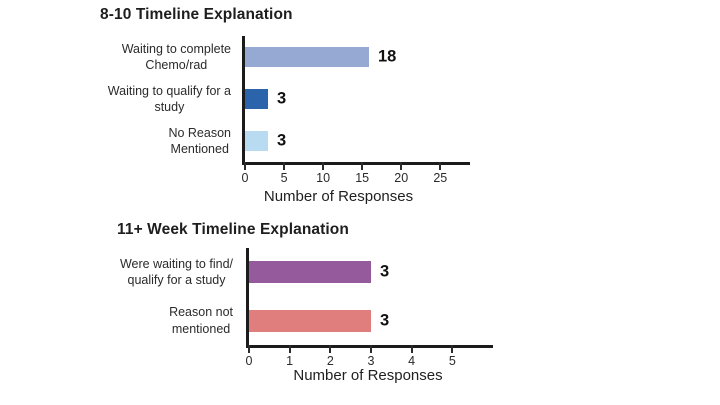  Describe the element at coordinates (356, 110) in the screenshot. I see `plot-area: 18 3 3 0 5 10 15 20 25` at that location.